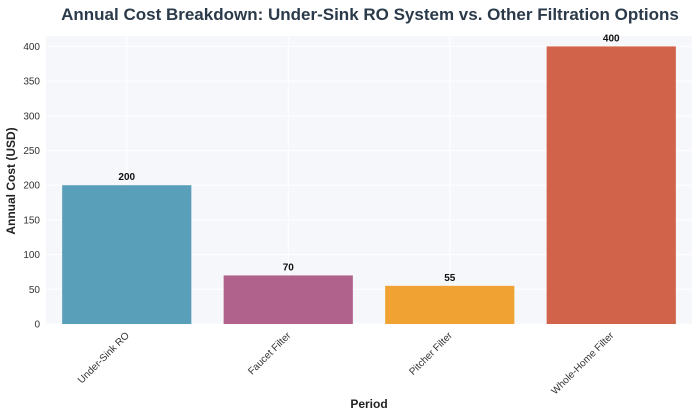 Image resolution: width=700 pixels, height=417 pixels. What do you see at coordinates (31, 255) in the screenshot?
I see `y-tick-label: 100` at bounding box center [31, 255].